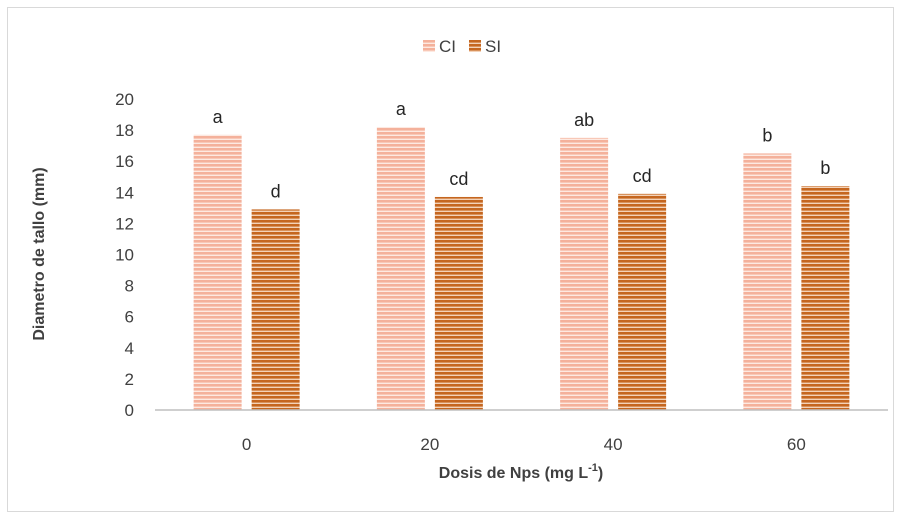  Describe the element at coordinates (276, 191) in the screenshot. I see `data-label-si-0: d` at that location.